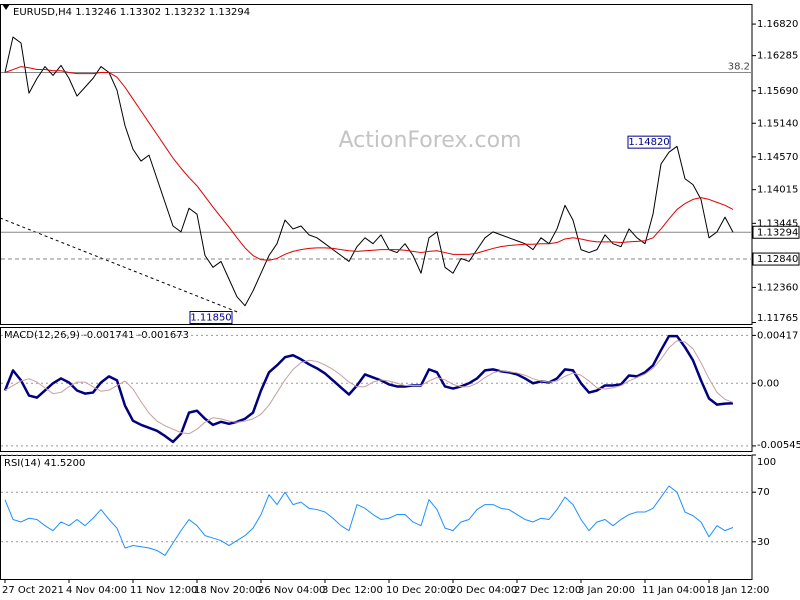 Image resolution: width=800 pixels, height=600 pixels. Describe the element at coordinates (768, 383) in the screenshot. I see `y-tick-label: 0.00` at that location.